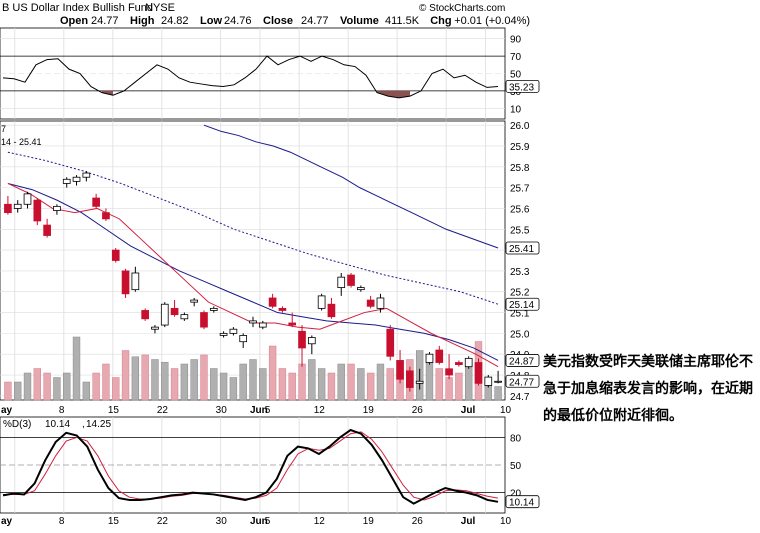  What do you see at coordinates (516, 466) in the screenshot?
I see `sto-tick-1: 50` at bounding box center [516, 466].